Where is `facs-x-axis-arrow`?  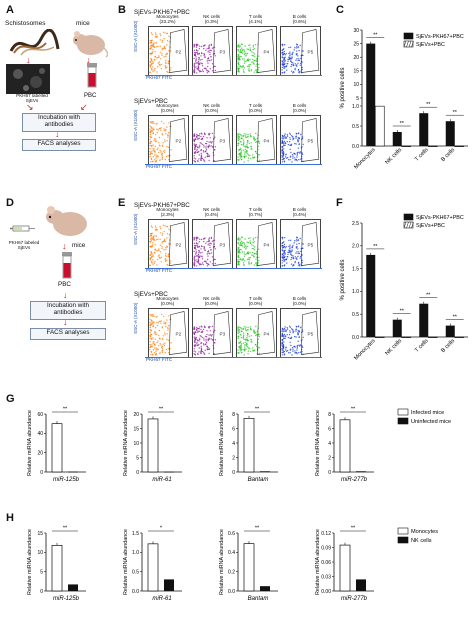
facs-x-axis-arrow is located at coordinates (233, 164).